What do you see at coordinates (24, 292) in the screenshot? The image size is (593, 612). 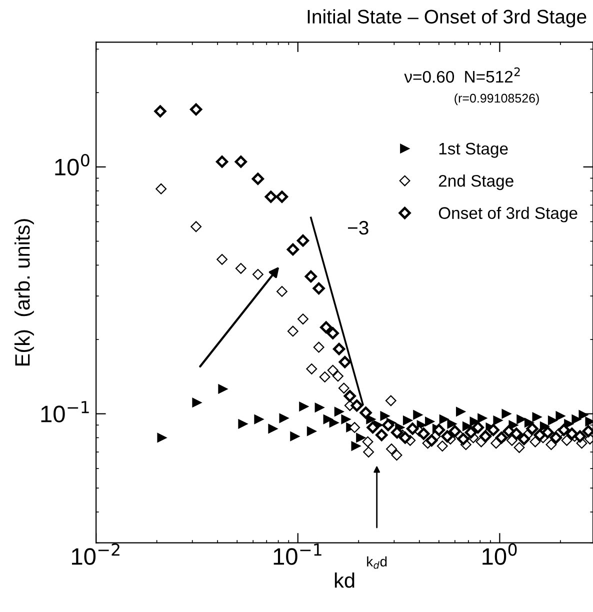 I see `y-axis-title: E(k) (arb. units)` at bounding box center [24, 292].